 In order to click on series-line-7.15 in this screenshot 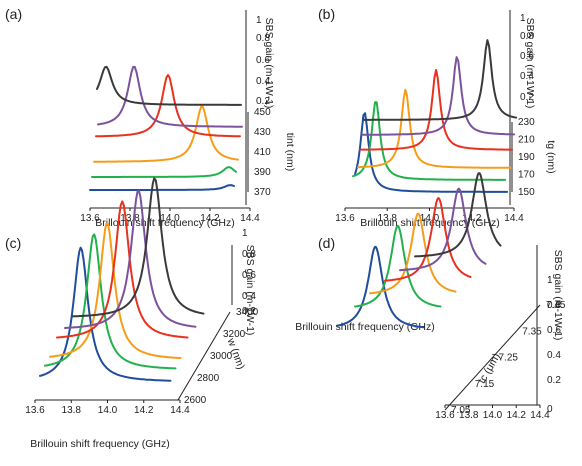, I will do `click(398, 266)`.